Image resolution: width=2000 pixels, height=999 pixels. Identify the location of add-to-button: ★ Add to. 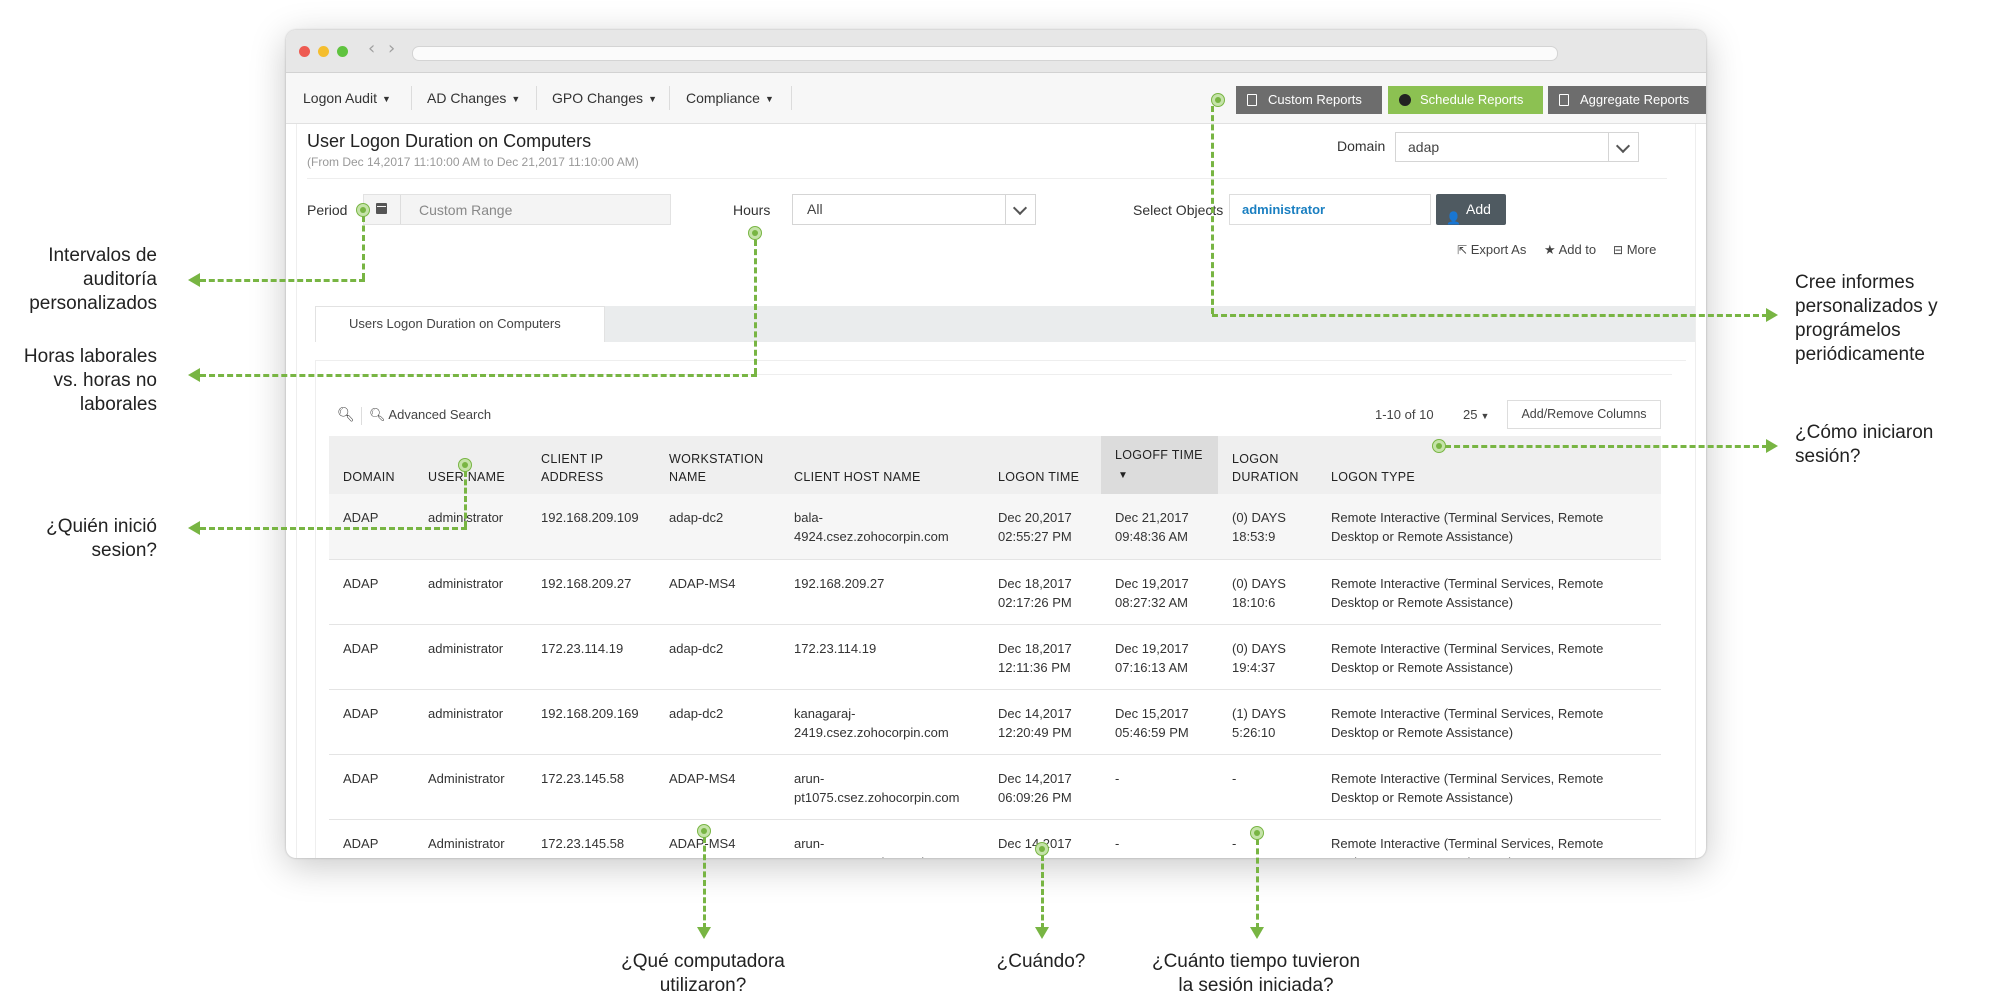
(1570, 250).